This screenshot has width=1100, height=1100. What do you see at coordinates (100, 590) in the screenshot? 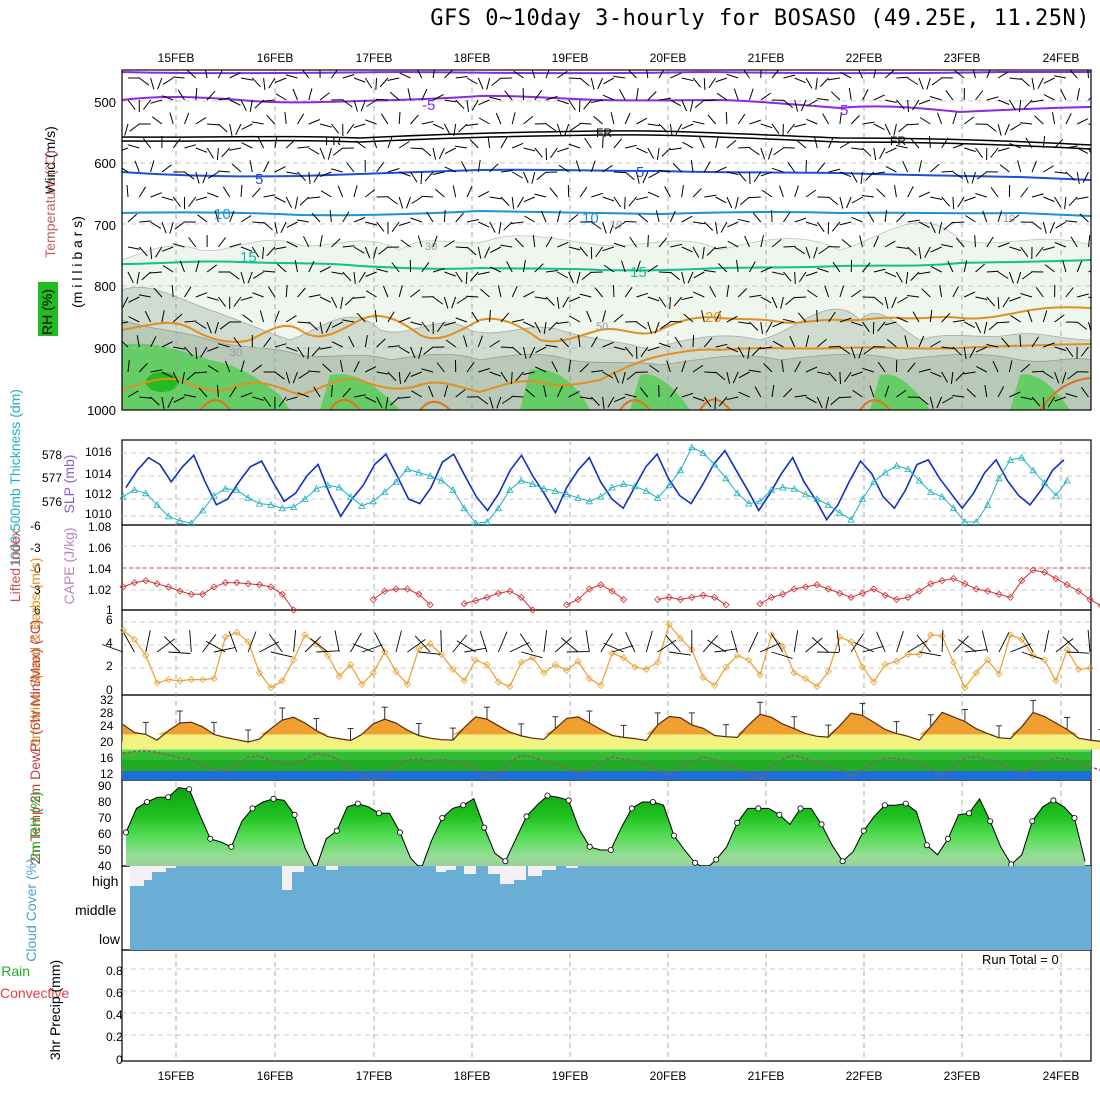
I see `cape-tick: 1.02` at bounding box center [100, 590].